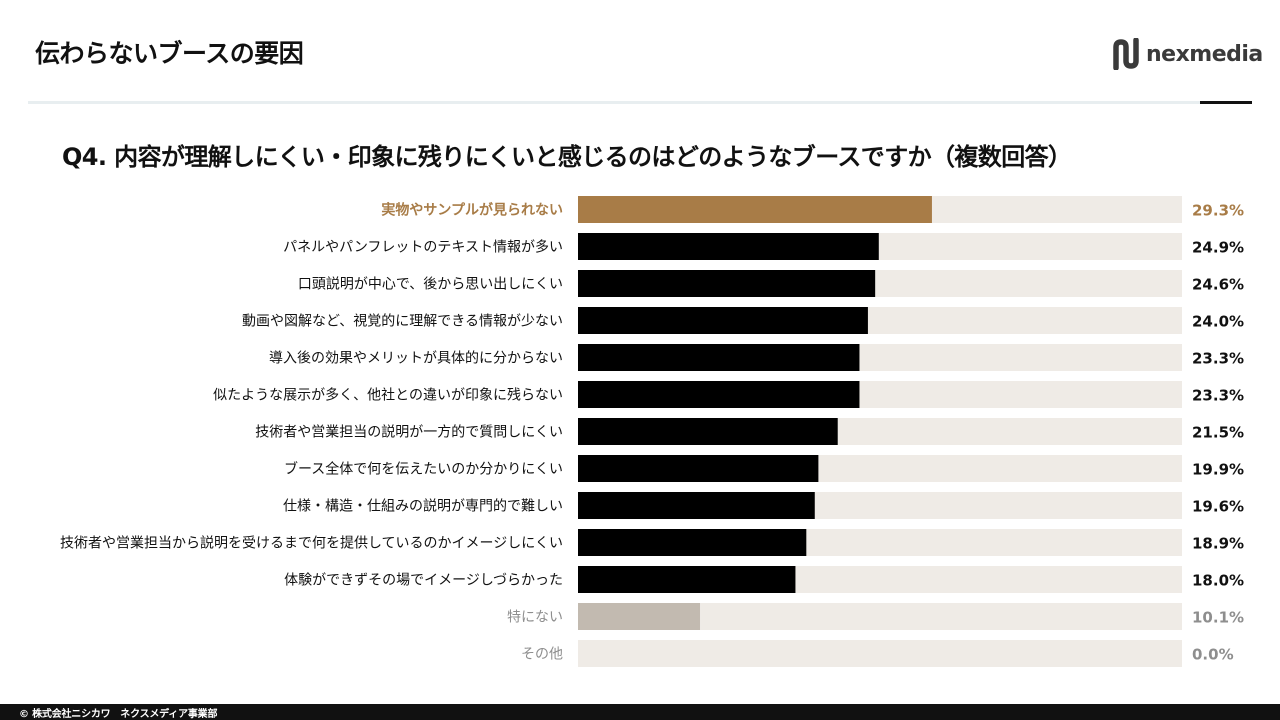 The height and width of the screenshot is (720, 1280). What do you see at coordinates (1218, 433) in the screenshot?
I see `value-label: 21.5%` at bounding box center [1218, 433].